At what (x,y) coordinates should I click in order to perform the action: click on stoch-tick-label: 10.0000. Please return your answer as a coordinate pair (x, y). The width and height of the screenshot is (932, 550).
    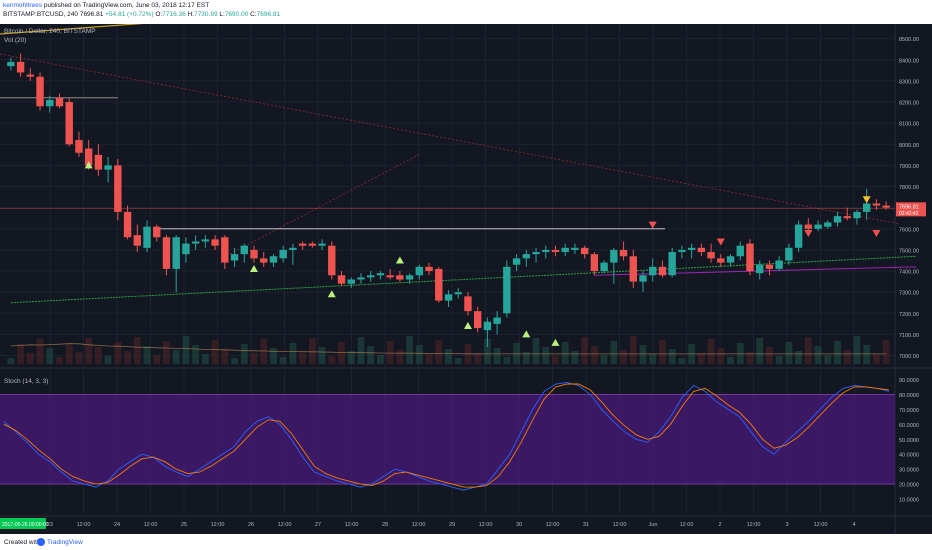
    Looking at the image, I should click on (909, 501).